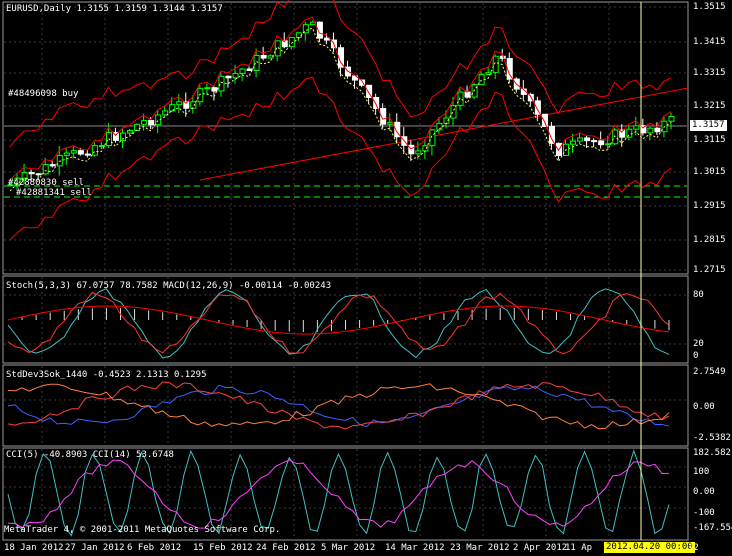  What do you see at coordinates (704, 492) in the screenshot?
I see `cci-tick-0: 0.00` at bounding box center [704, 492].